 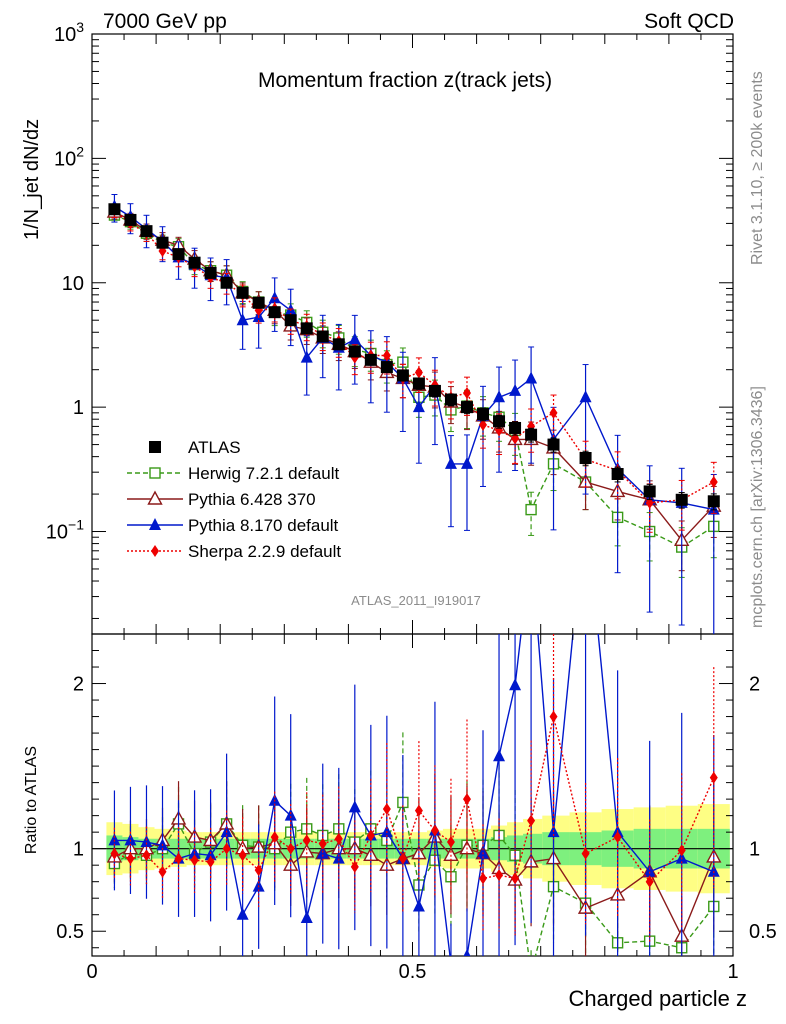 I want to click on ratio-y-tick-label: 0.5, so click(x=70, y=932).